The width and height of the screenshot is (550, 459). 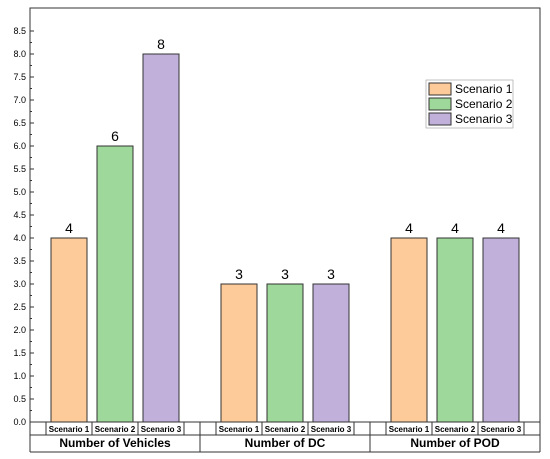 What do you see at coordinates (19, 192) in the screenshot?
I see `y-tick-label: 5.0` at bounding box center [19, 192].